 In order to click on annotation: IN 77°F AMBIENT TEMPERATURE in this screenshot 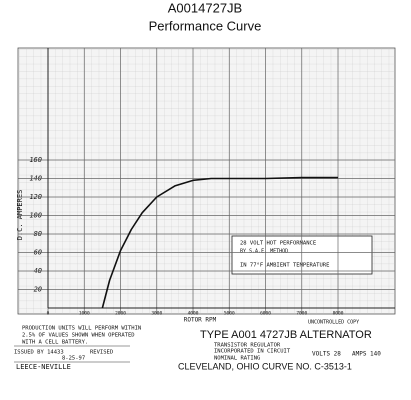, I will do `click(284, 266)`.